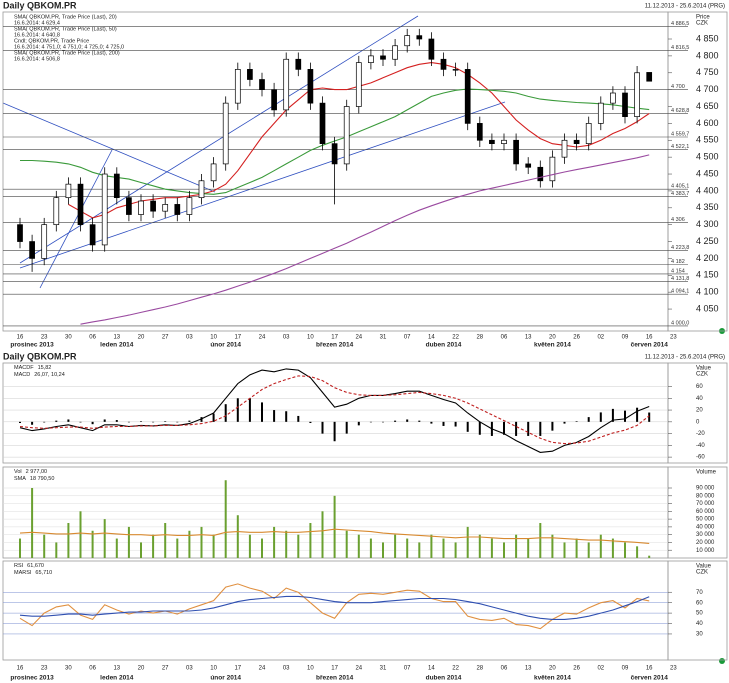 The image size is (729, 683). What do you see at coordinates (680, 323) in the screenshot?
I see `level-label: 4 000,0` at bounding box center [680, 323].